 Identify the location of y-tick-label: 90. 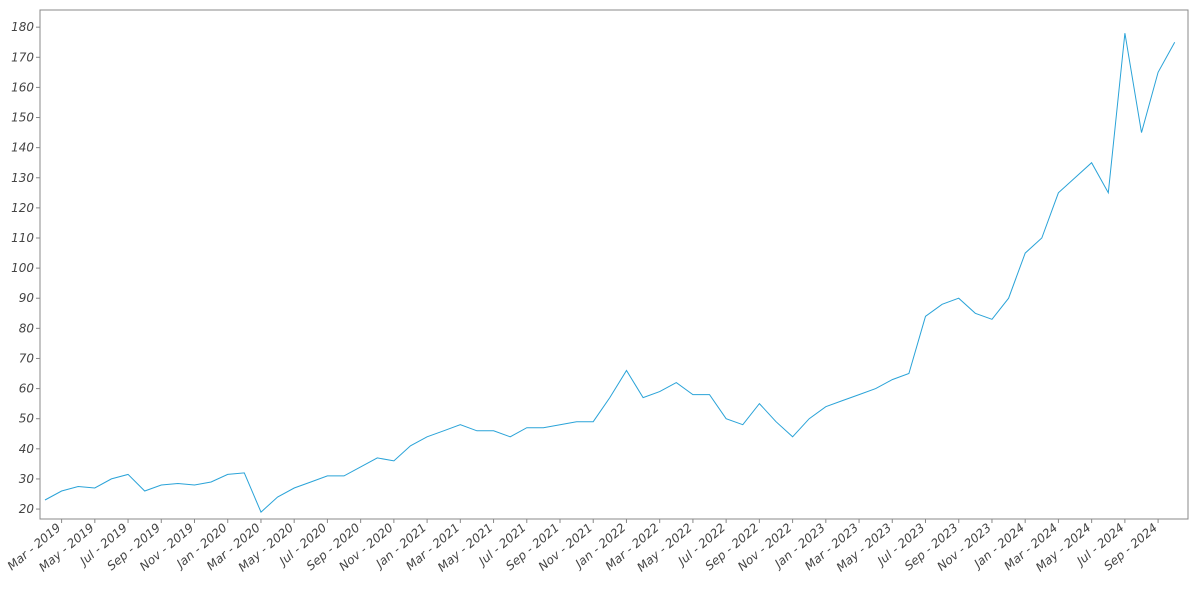
(27, 298).